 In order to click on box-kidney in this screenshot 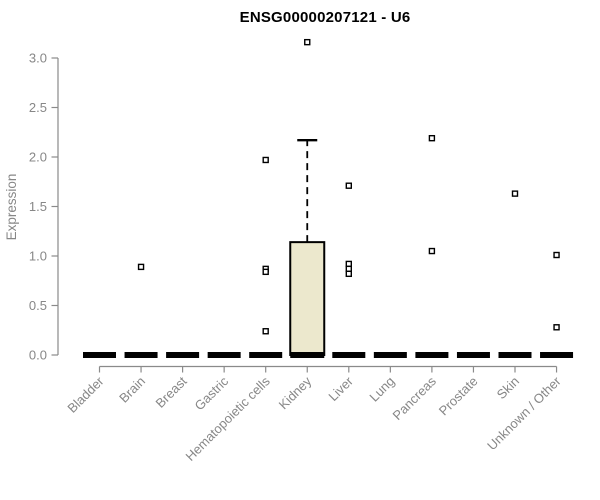, I will do `click(307, 298)`.